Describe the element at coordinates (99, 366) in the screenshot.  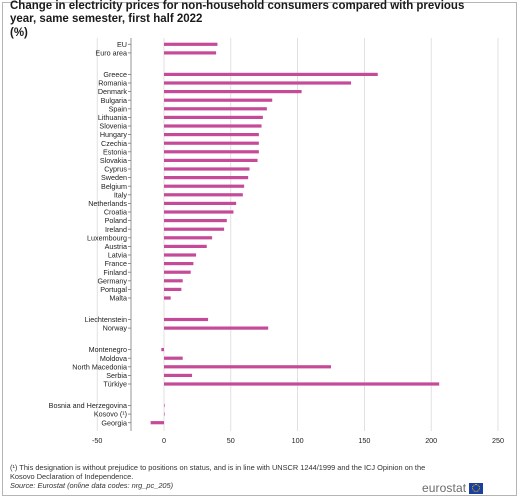
I see `category-label: North Macedonia` at that location.